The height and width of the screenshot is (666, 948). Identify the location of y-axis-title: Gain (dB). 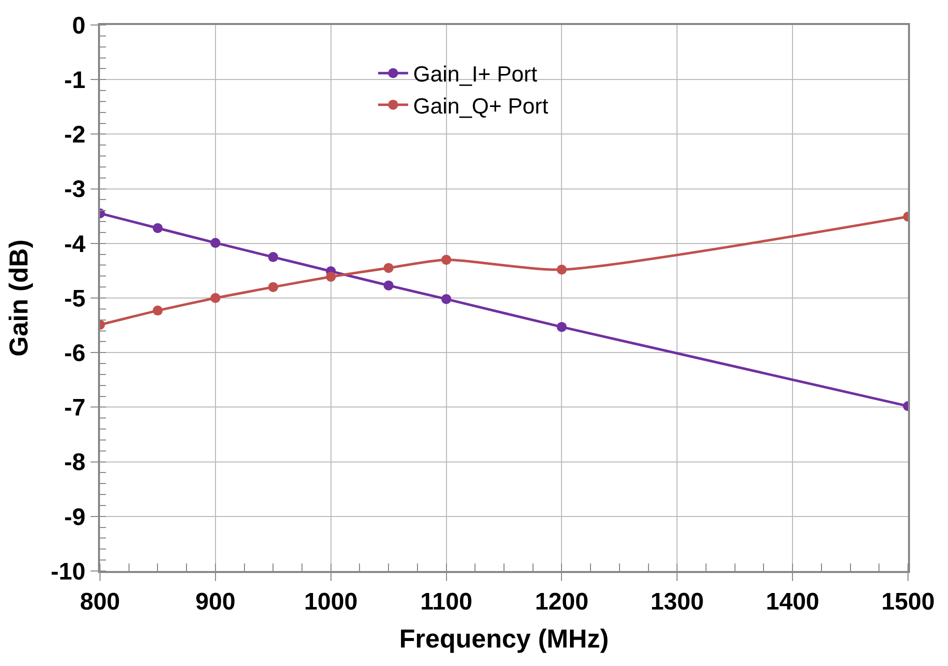
(19, 298).